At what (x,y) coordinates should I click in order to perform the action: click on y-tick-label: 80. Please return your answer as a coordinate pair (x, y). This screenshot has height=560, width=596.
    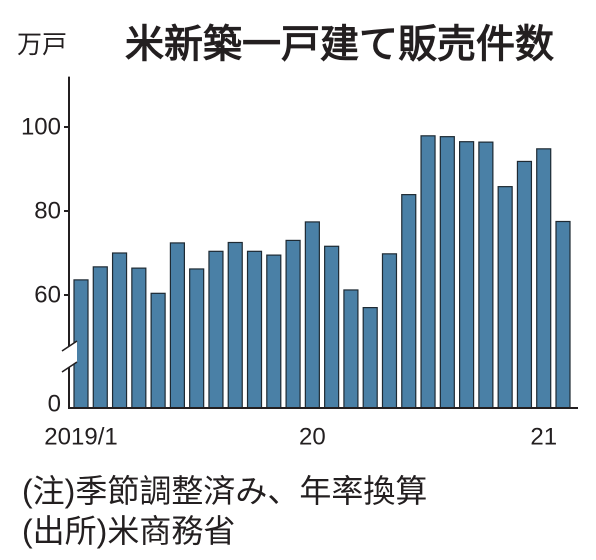
    Looking at the image, I should click on (47, 211).